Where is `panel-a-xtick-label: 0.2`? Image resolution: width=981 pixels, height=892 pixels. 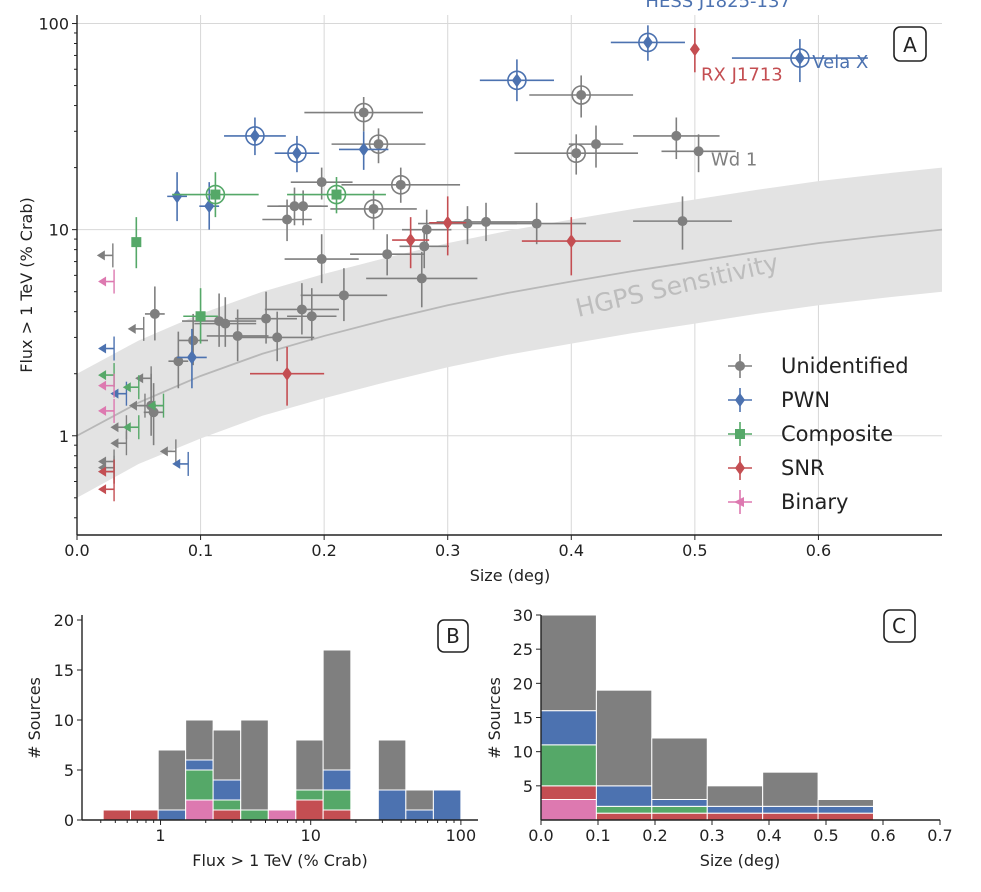
panel-a-xtick-label: 0.2 is located at coordinates (323, 550).